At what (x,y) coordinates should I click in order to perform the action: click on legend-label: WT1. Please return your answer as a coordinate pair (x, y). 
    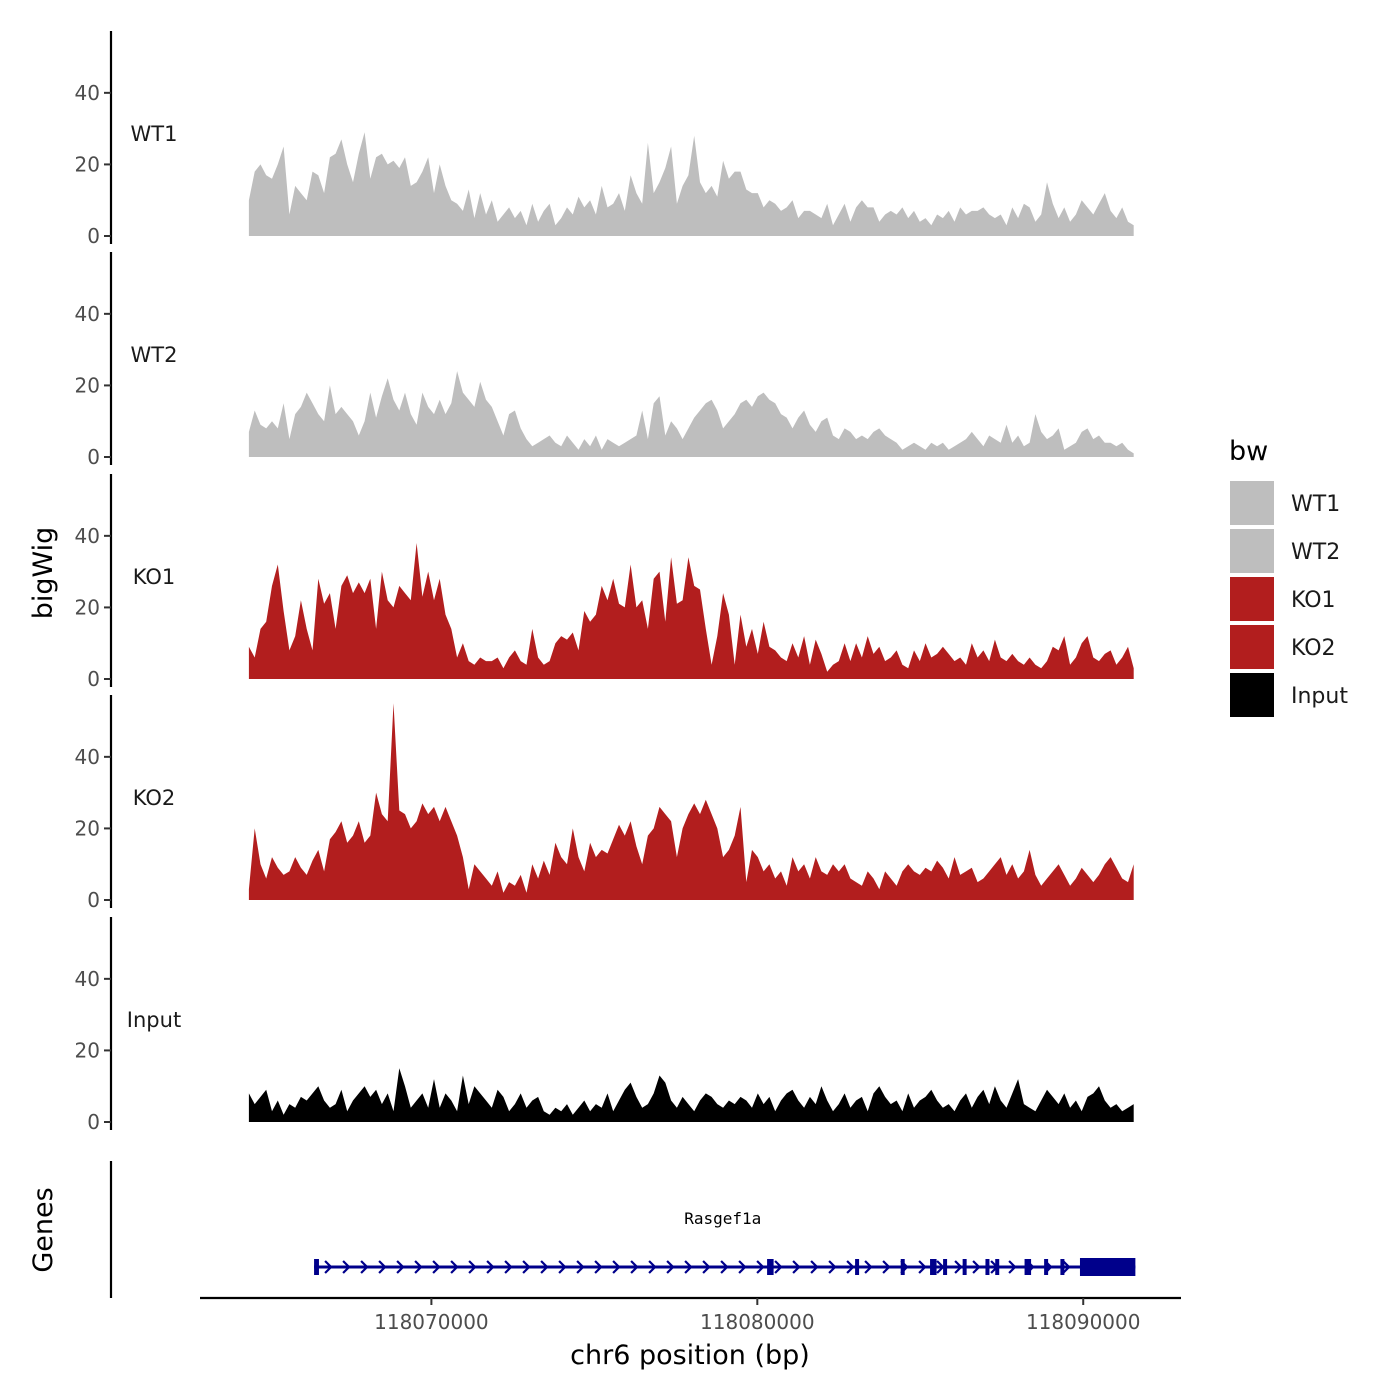
    Looking at the image, I should click on (1315, 504).